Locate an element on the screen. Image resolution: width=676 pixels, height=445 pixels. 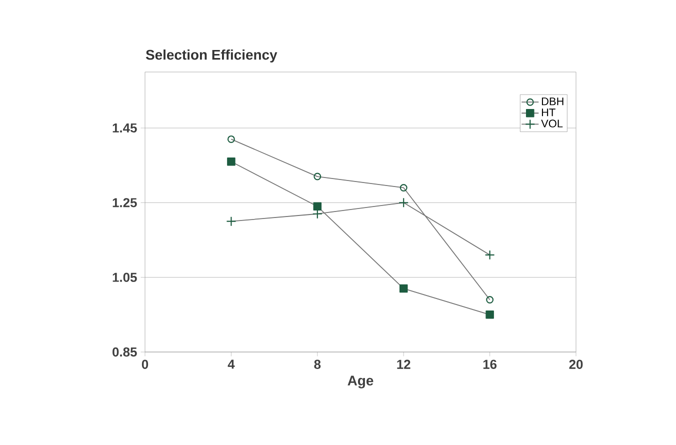
chart-title: Selection Efficiency is located at coordinates (212, 56).